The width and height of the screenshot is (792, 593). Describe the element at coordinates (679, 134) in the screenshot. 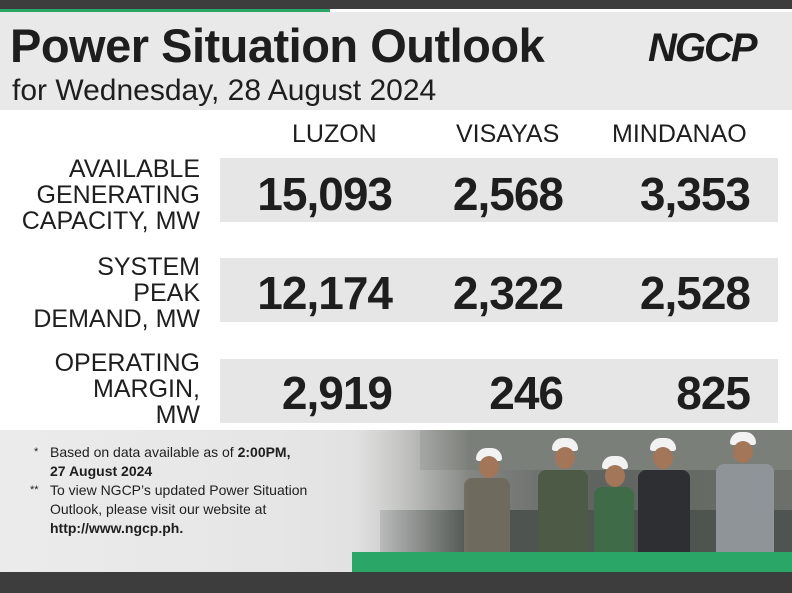

I see `column-header-mindanao: MINDANAO` at that location.